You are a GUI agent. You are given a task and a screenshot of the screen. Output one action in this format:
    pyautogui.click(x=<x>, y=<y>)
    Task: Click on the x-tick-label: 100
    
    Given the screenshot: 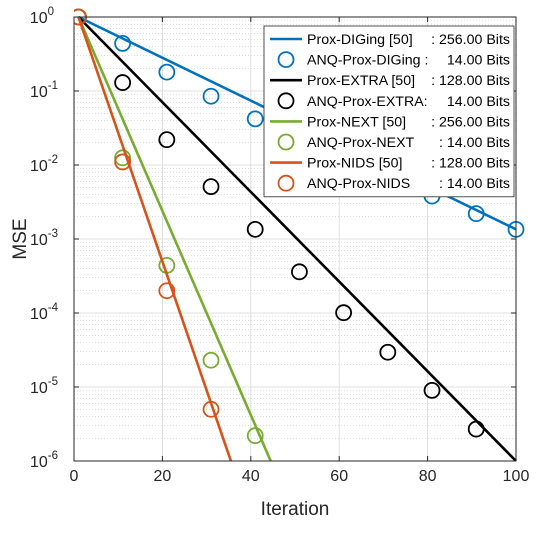 What is the action you would take?
    pyautogui.click(x=516, y=476)
    